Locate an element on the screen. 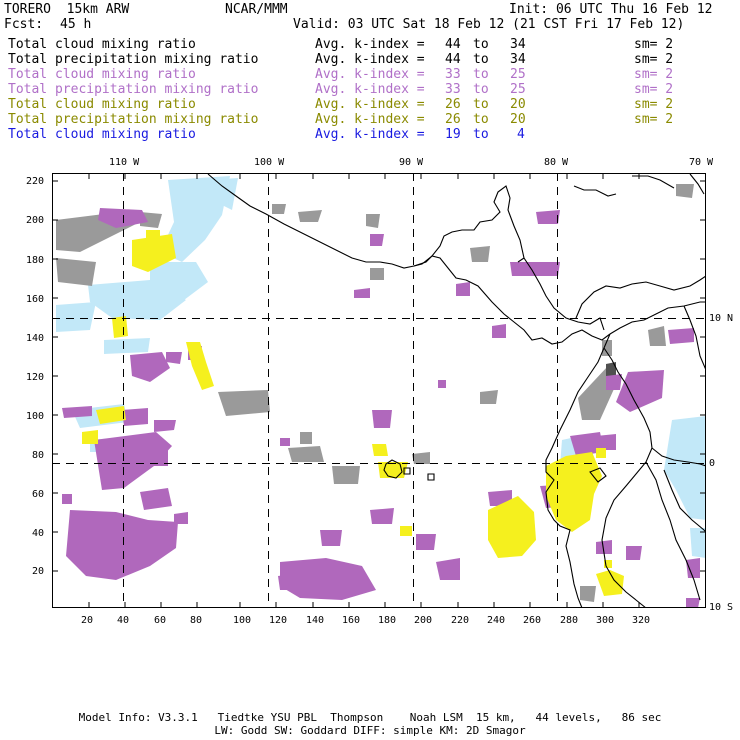 The width and height of the screenshot is (740, 740). x-tick-label: 140 is located at coordinates (315, 620).